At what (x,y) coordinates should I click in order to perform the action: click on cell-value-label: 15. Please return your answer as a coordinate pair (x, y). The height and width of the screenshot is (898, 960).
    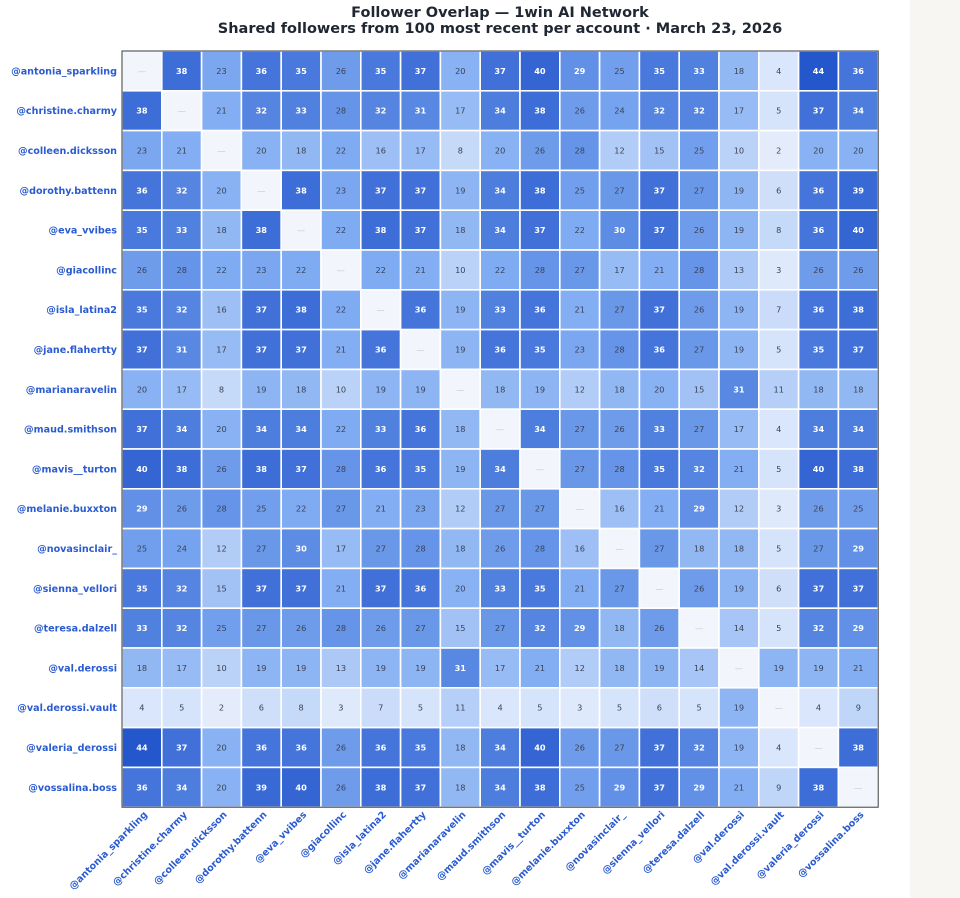
    Looking at the image, I should click on (460, 628).